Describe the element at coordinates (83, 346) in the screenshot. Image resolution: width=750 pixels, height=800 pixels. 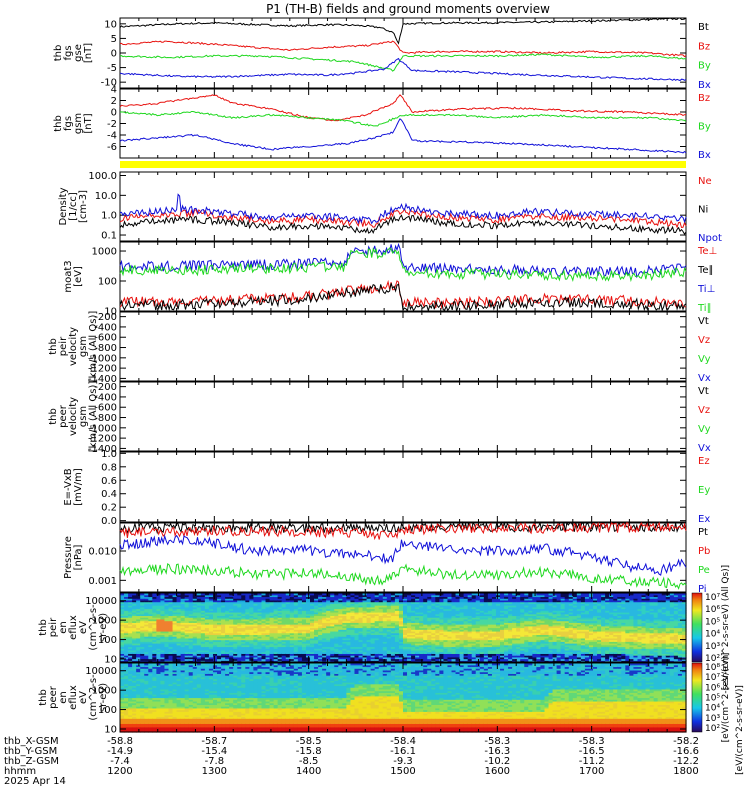
I see `y-axis-label: gsm` at that location.